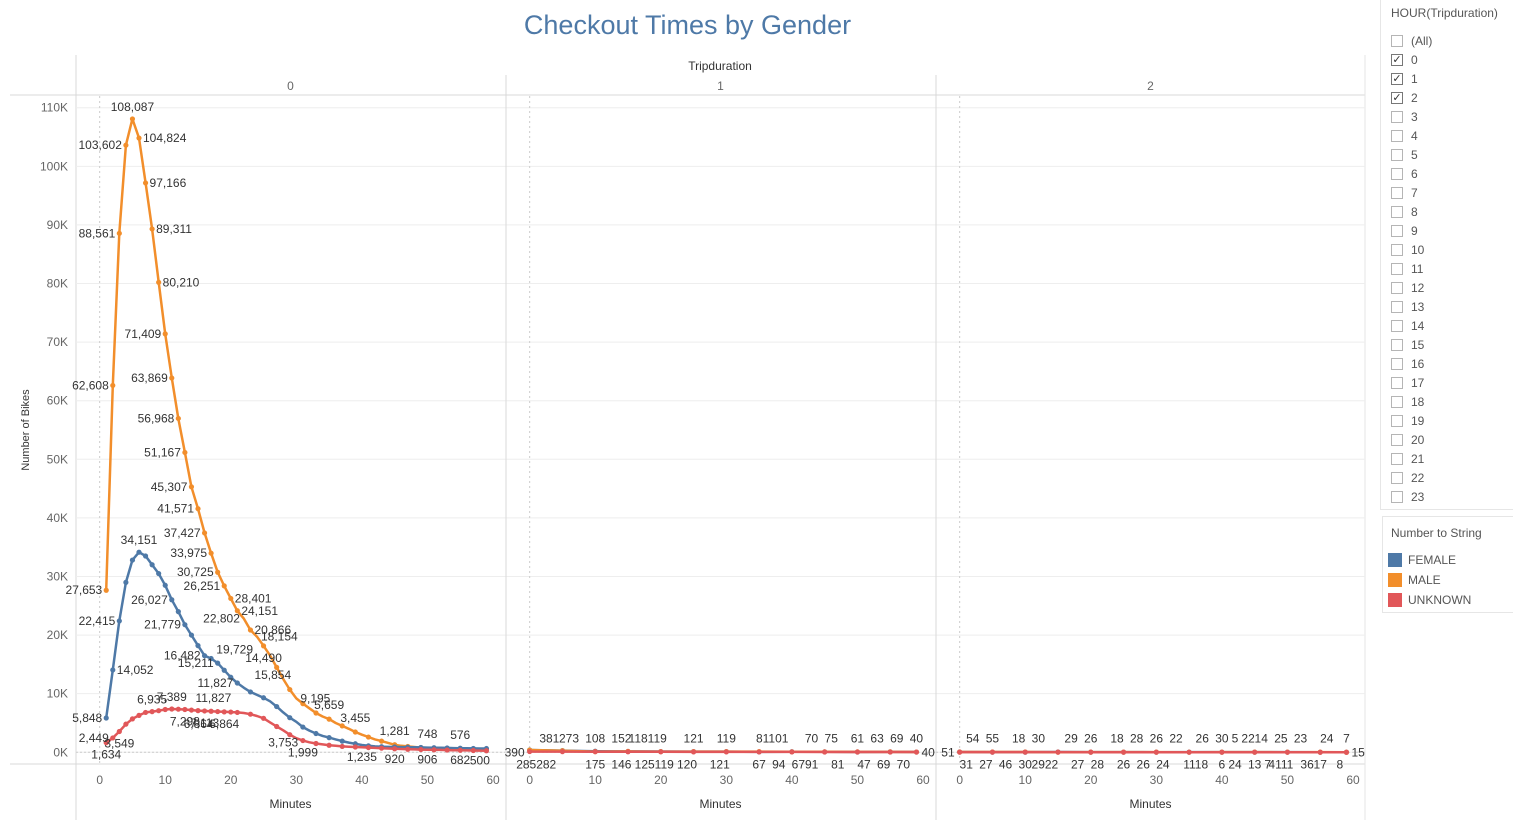 Image resolution: width=1513 pixels, height=831 pixels. What do you see at coordinates (315, 698) in the screenshot?
I see `data-label-male: 9,195` at bounding box center [315, 698].